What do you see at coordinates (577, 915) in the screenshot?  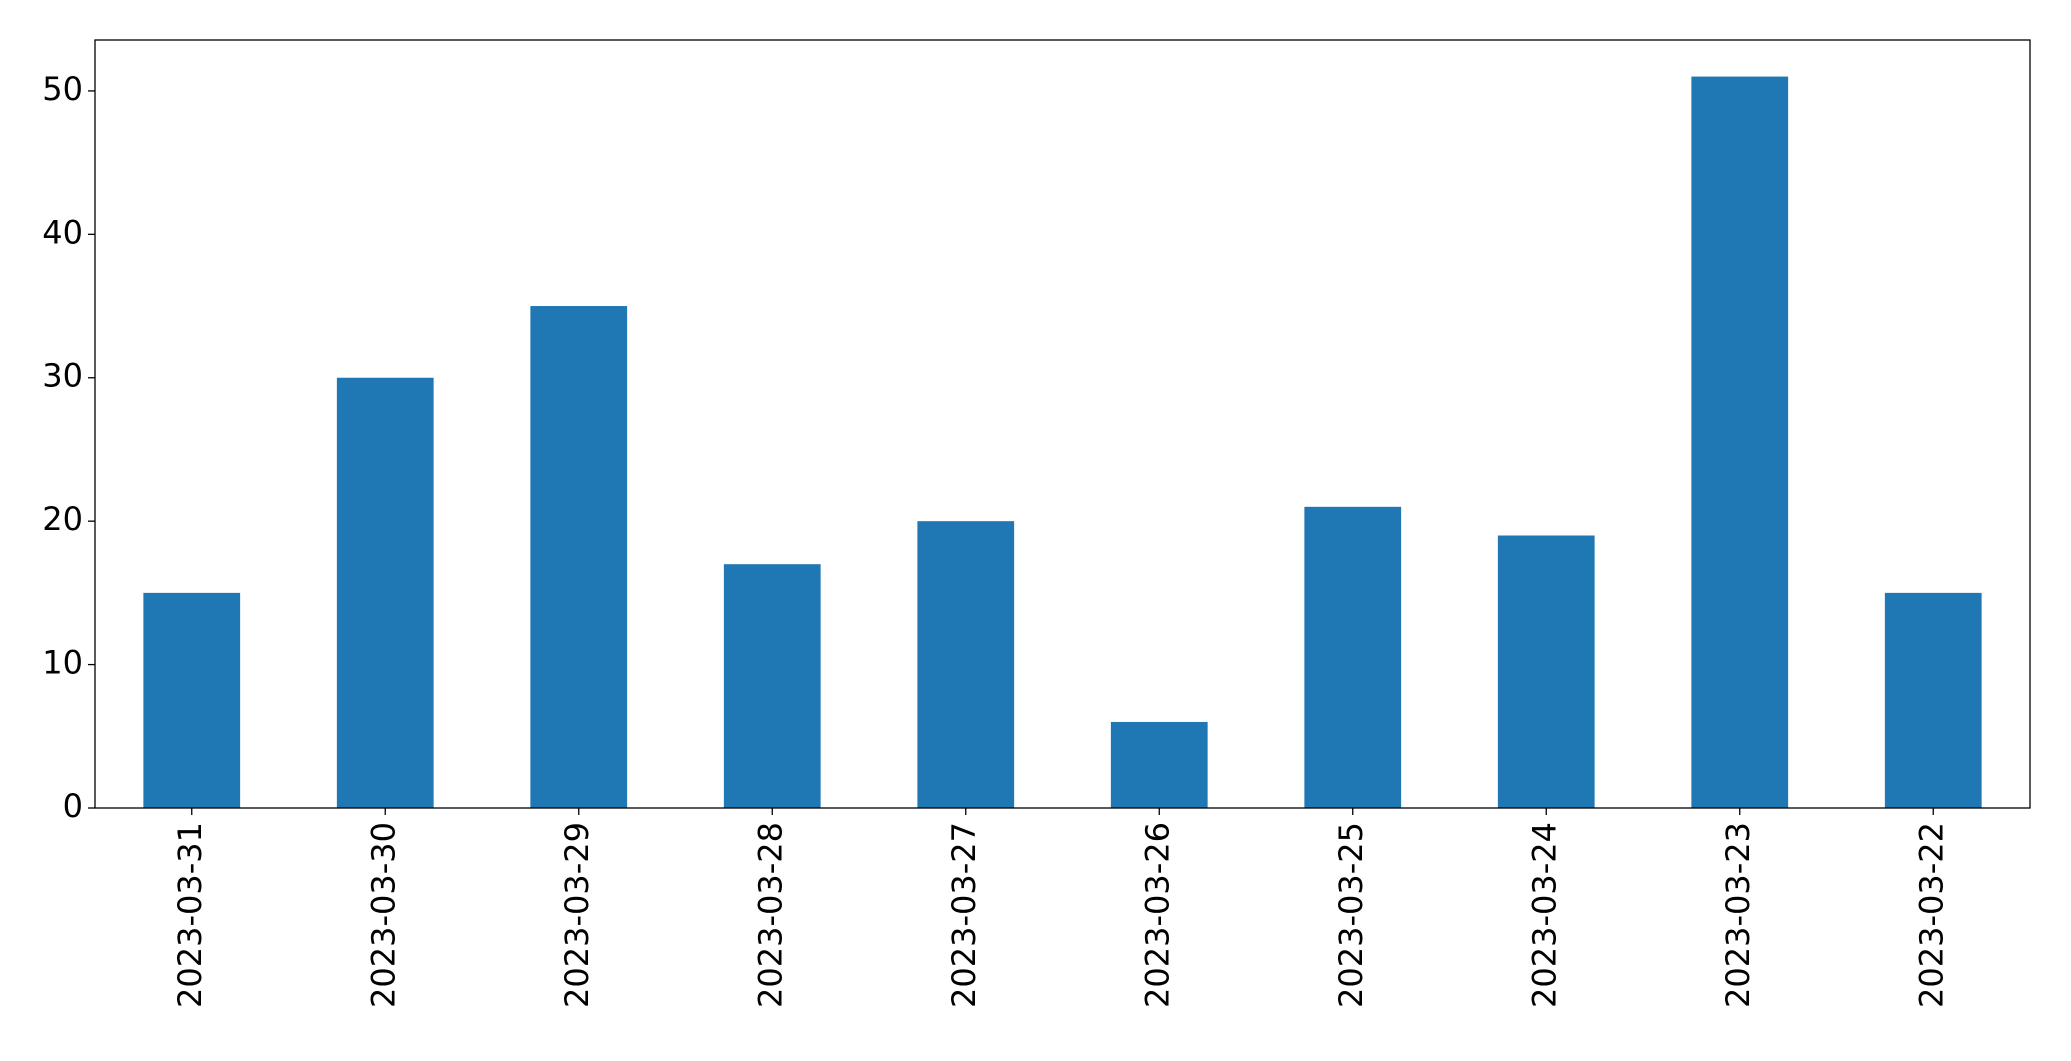 I see `x-tick-label: 2023-03-29` at bounding box center [577, 915].